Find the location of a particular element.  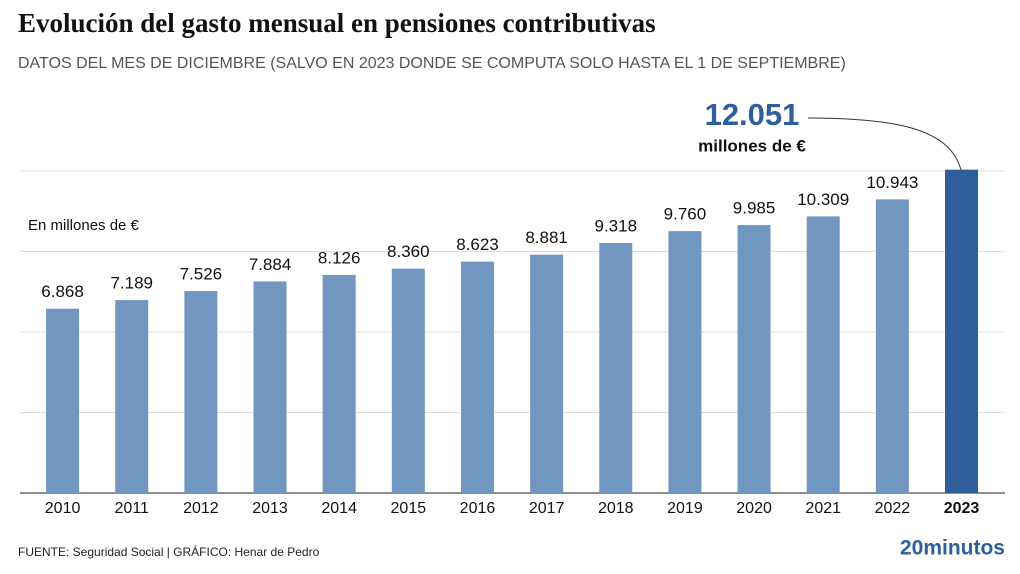

value-label: 9.318 is located at coordinates (616, 225).